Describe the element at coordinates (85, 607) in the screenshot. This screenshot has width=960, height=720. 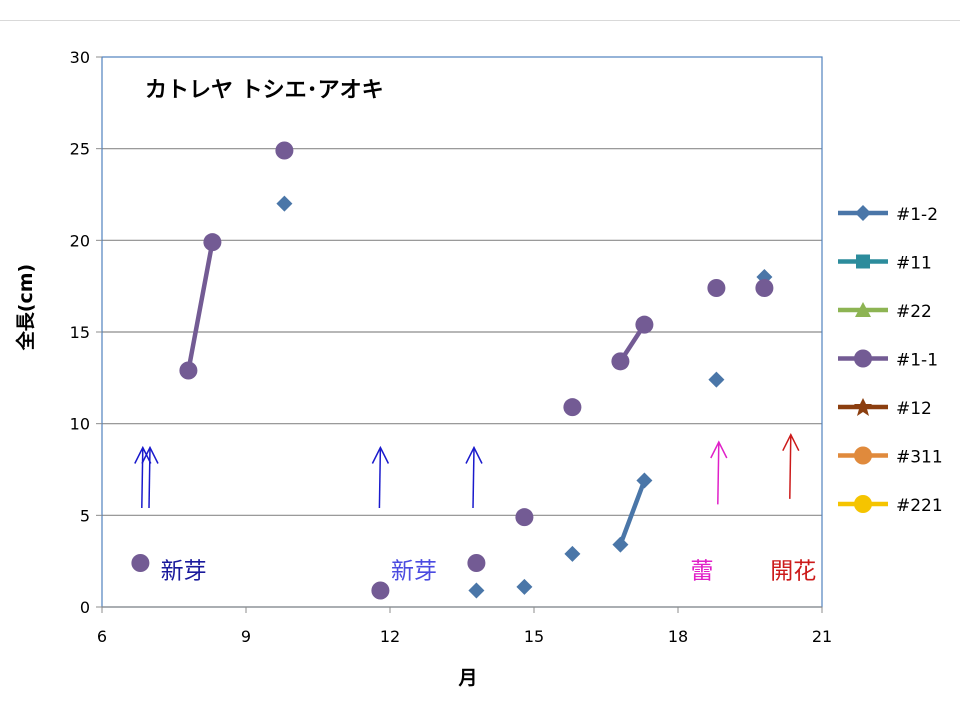
I see `y-tick-label: 0` at that location.